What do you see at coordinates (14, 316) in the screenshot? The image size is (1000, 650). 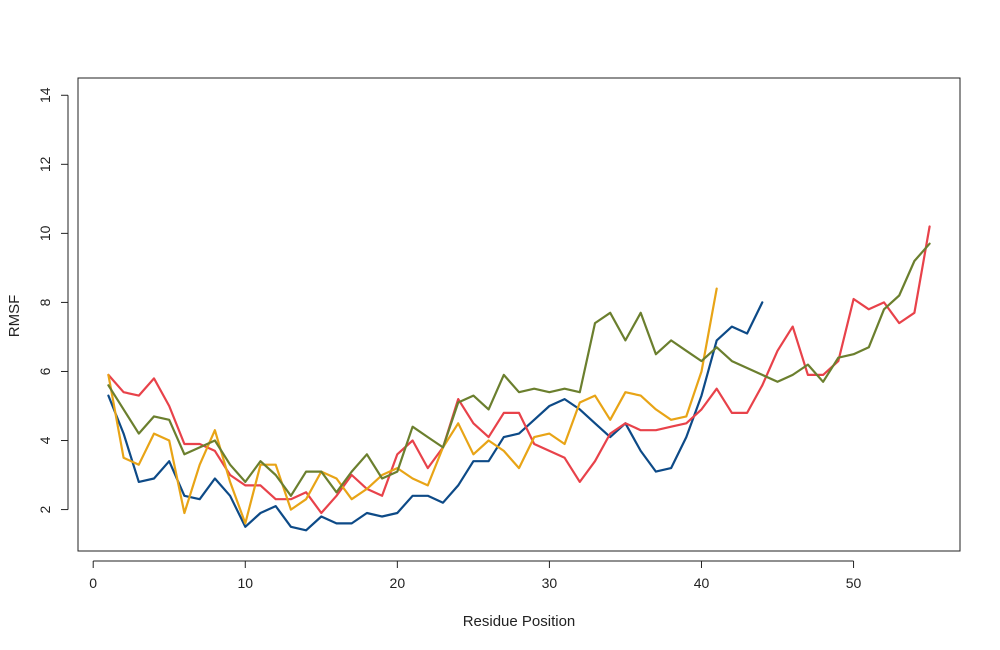 I see `y-axis-title: RMSF` at bounding box center [14, 316].